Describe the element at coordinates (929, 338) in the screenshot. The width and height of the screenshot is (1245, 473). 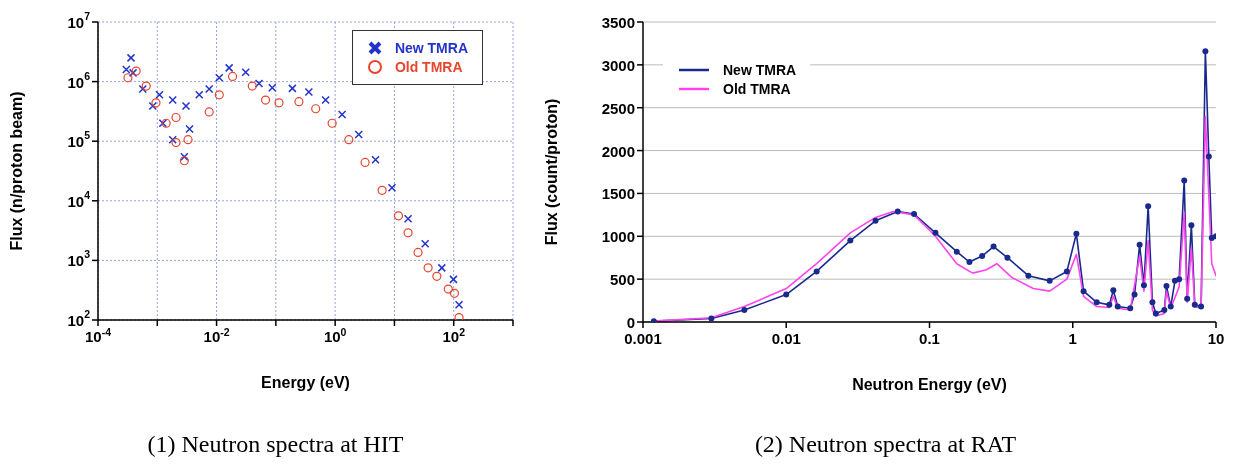
I see `x-tick-label: 0.1` at that location.